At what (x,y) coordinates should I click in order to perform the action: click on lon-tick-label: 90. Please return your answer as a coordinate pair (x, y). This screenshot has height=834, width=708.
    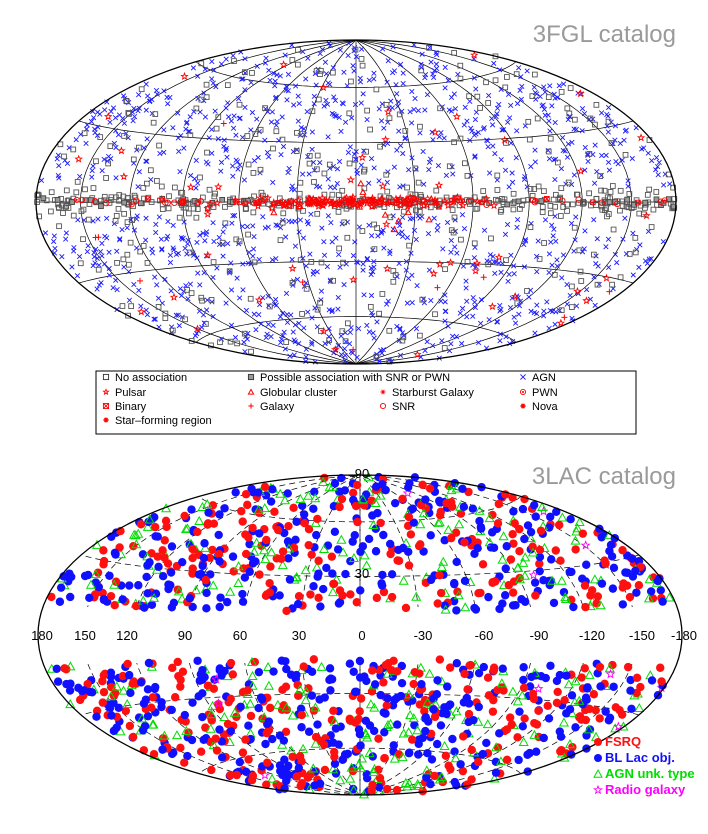
    Looking at the image, I should click on (185, 635).